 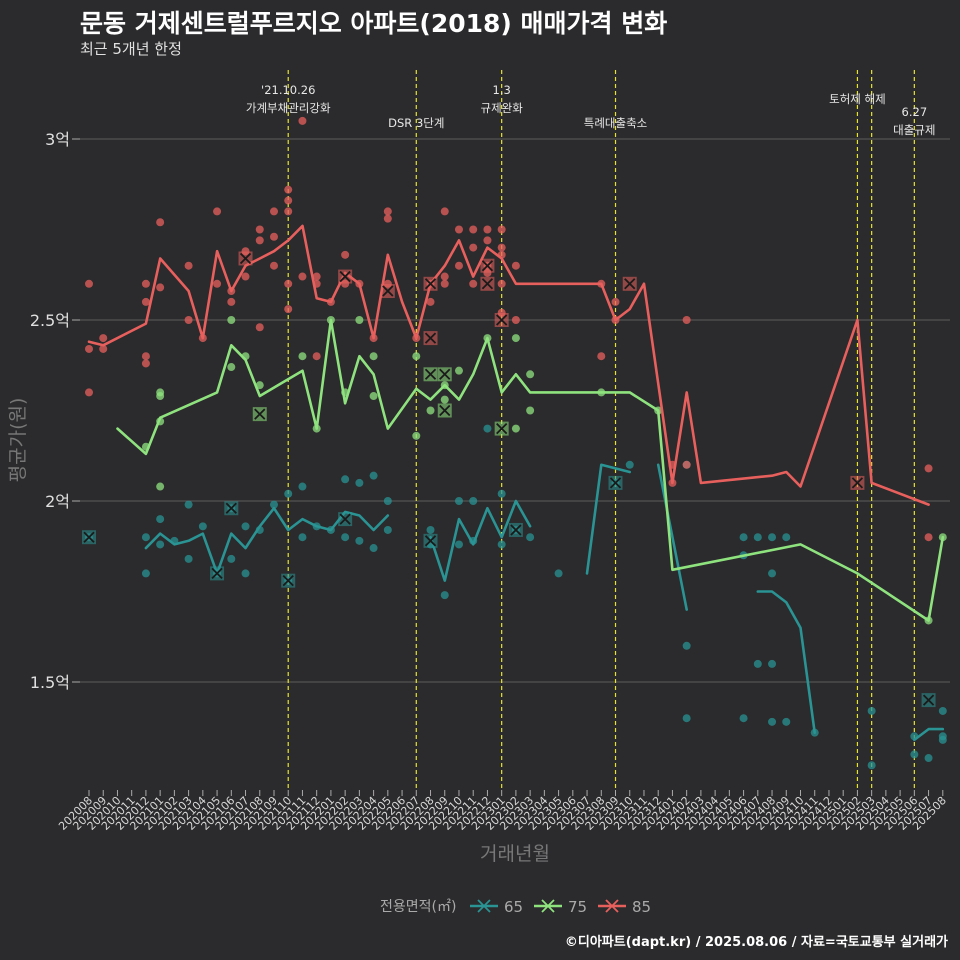 I want to click on legend-label-75: 75, so click(x=577, y=907).